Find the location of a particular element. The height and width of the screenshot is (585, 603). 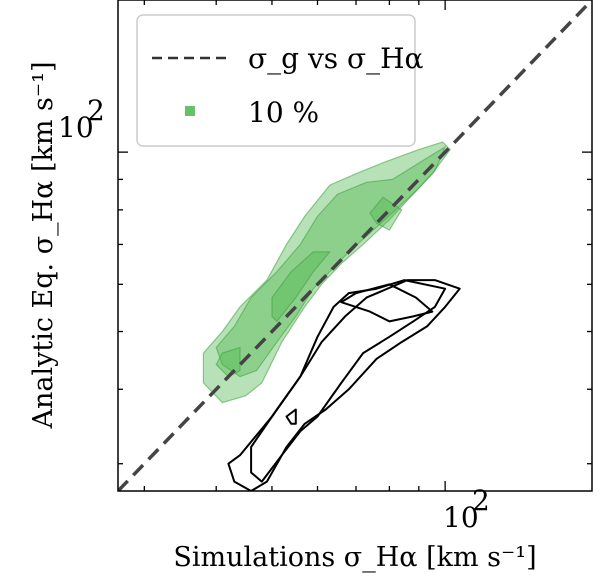

legend-green-swatch is located at coordinates (190, 111).